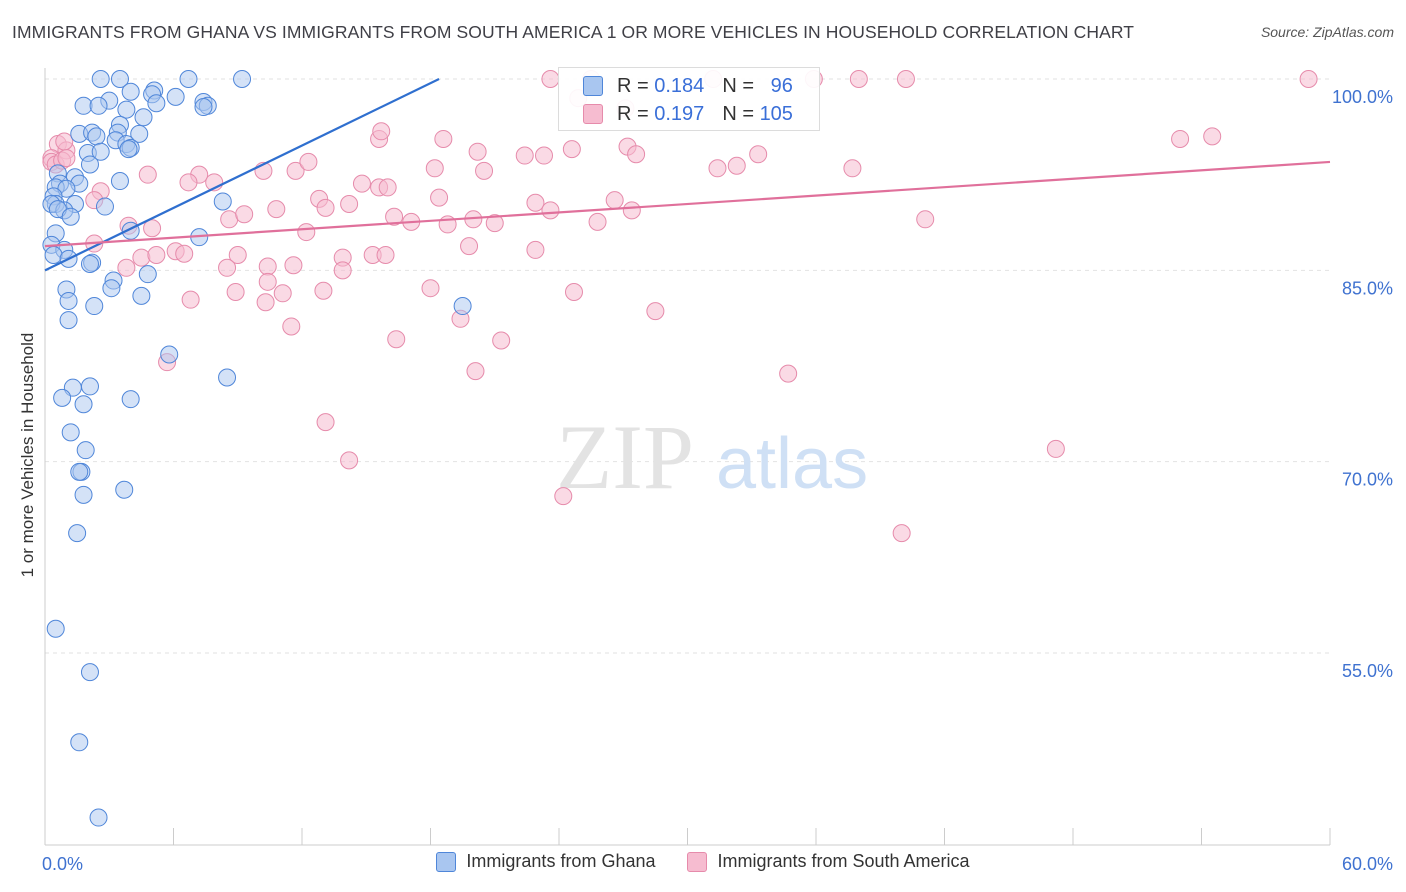  I want to click on legend-row-sa: R = 0.197 N = 105, so click(688, 114).